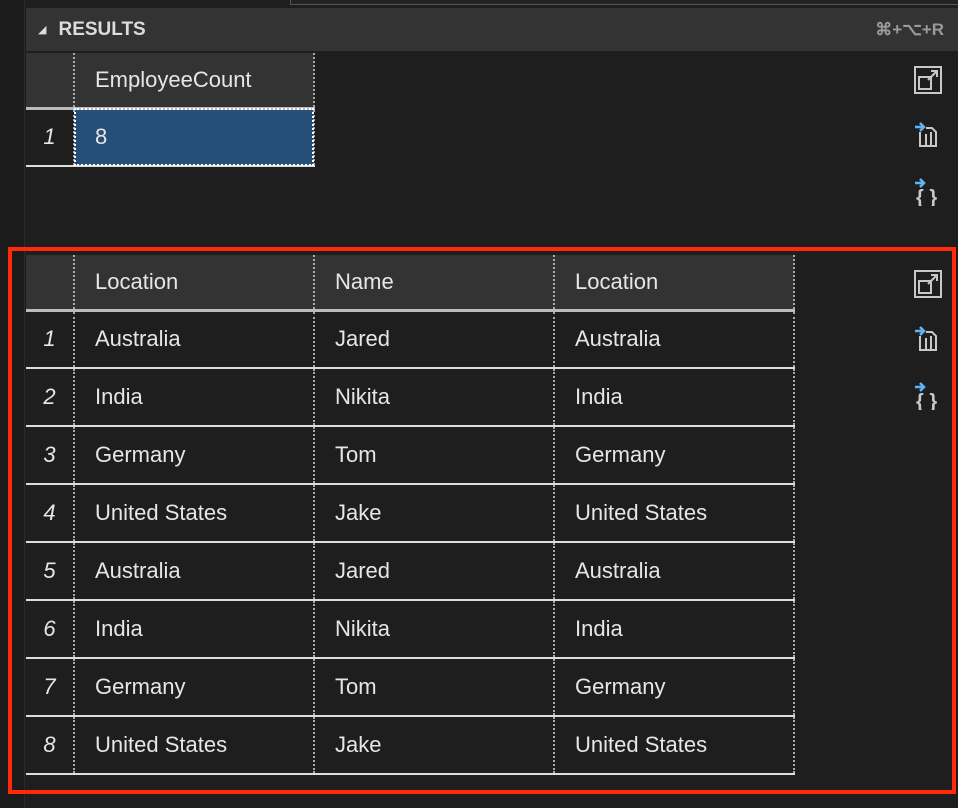 The width and height of the screenshot is (958, 808). I want to click on column-header: EmployeeCount, so click(194, 80).